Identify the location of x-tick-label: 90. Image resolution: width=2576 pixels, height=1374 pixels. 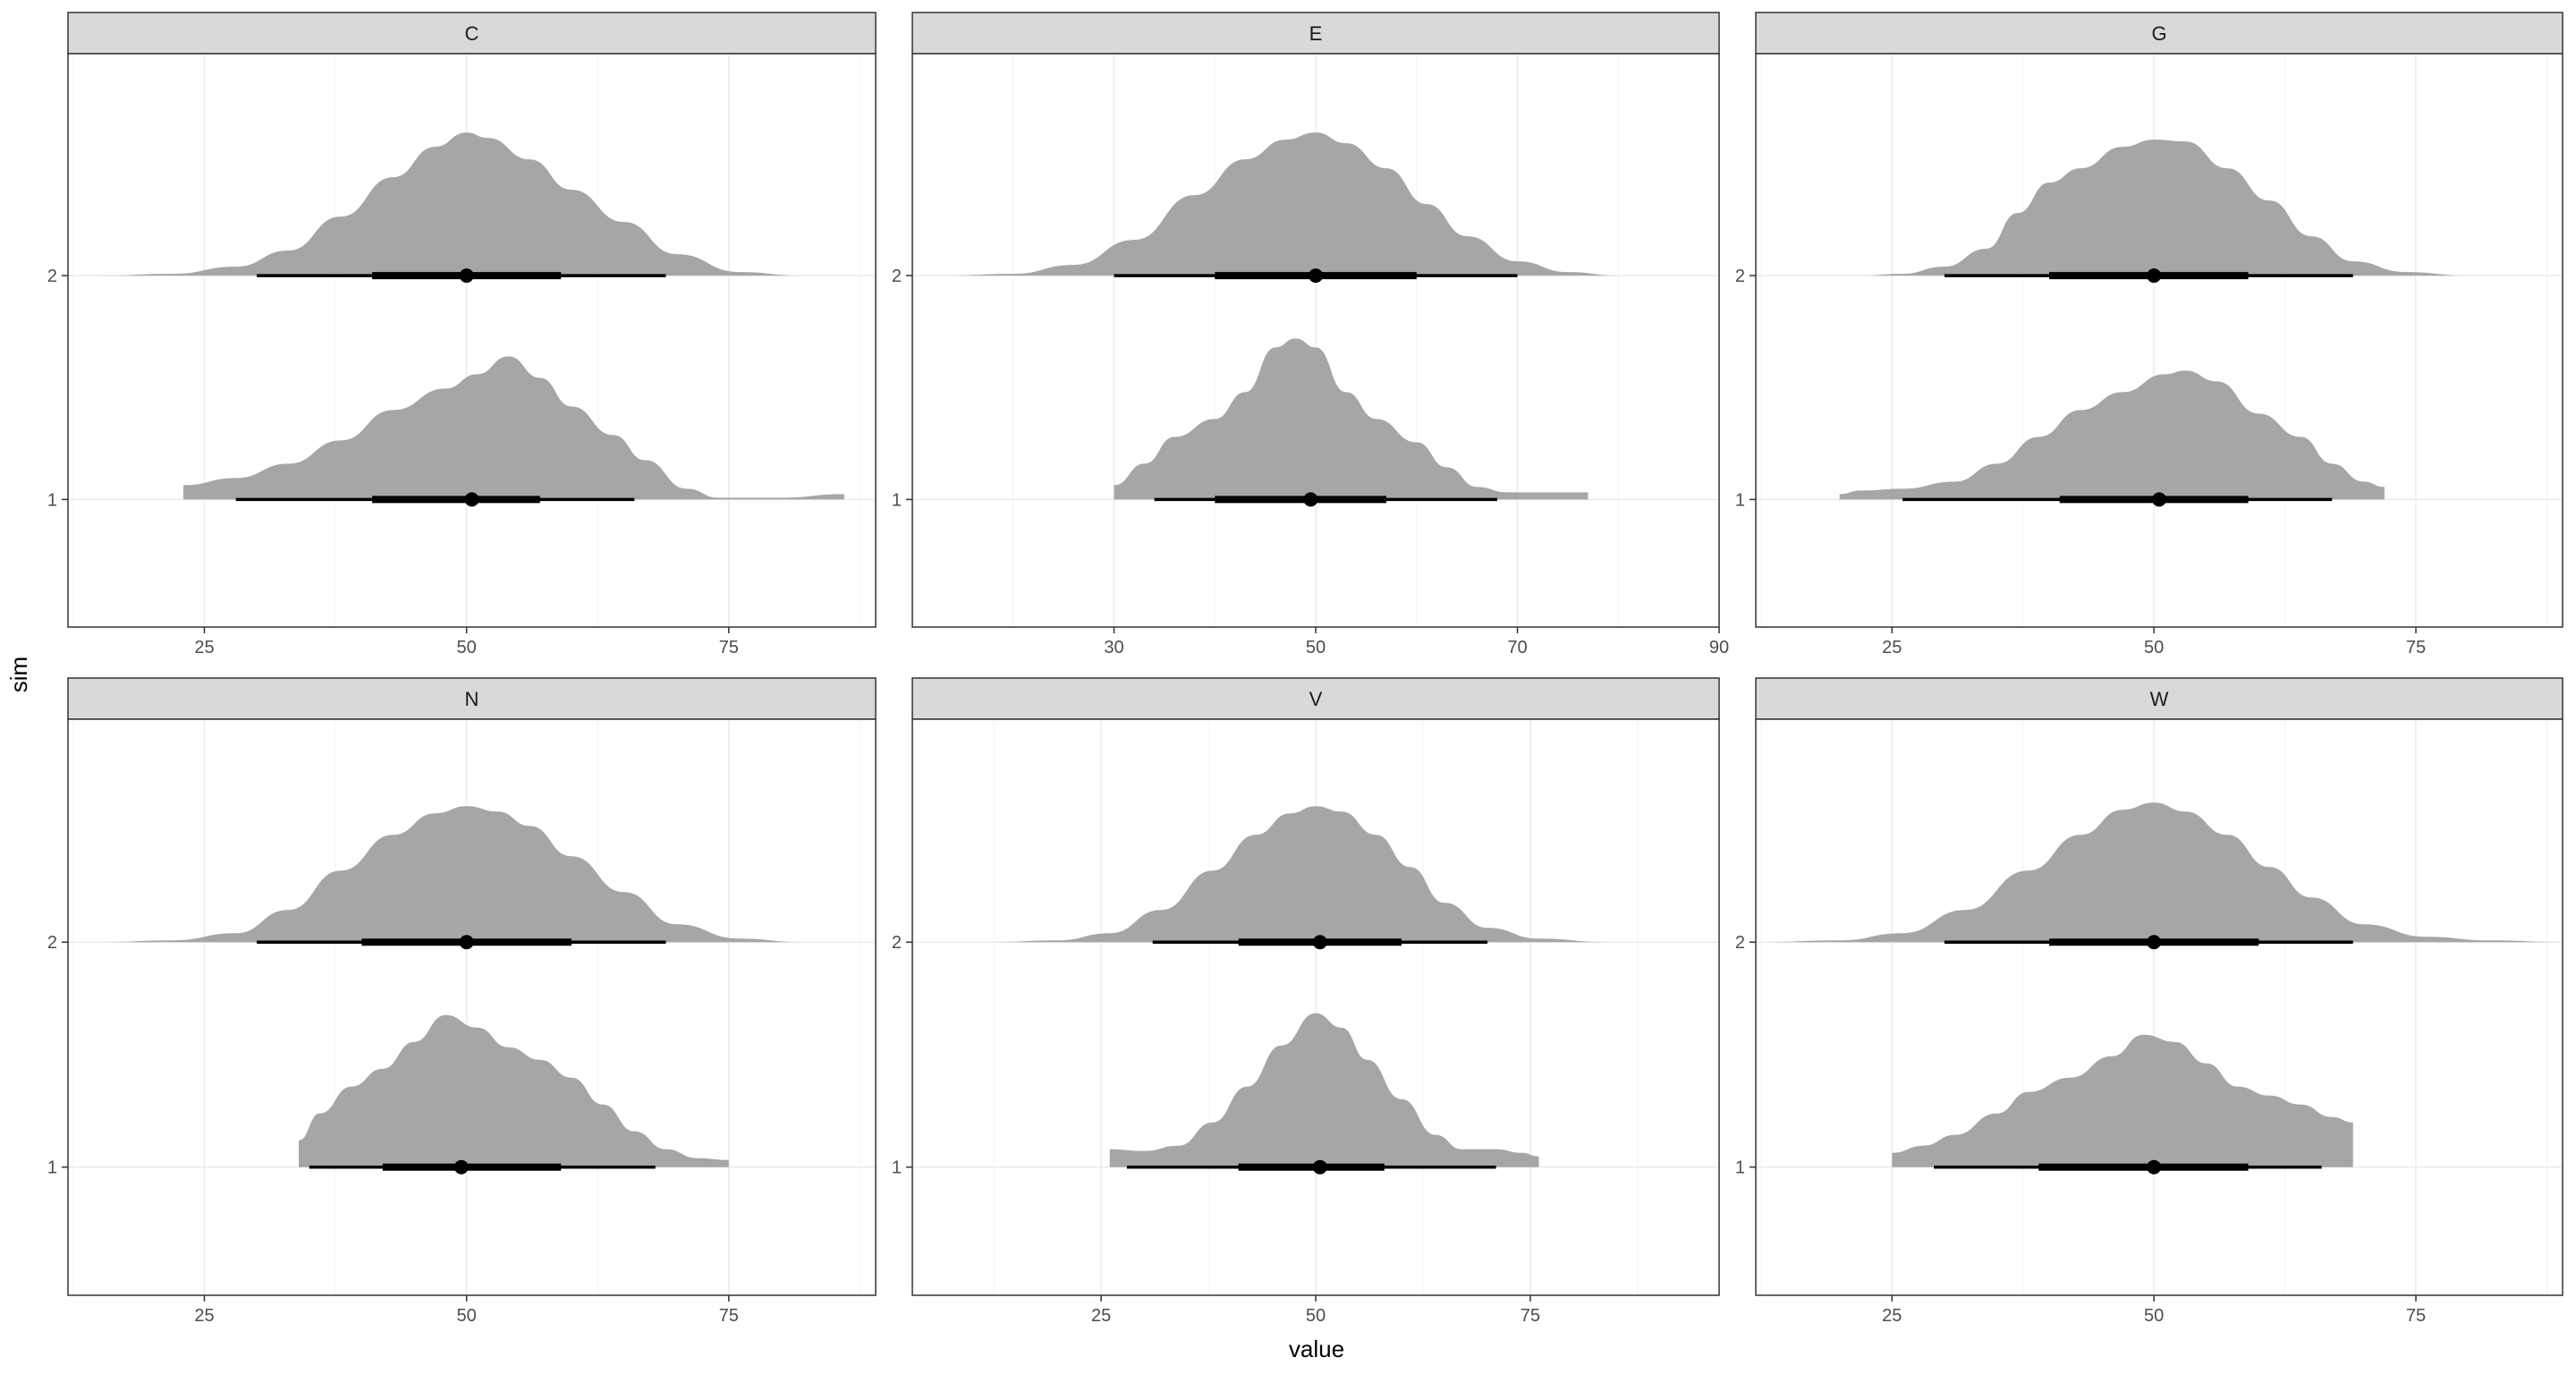
(1719, 647).